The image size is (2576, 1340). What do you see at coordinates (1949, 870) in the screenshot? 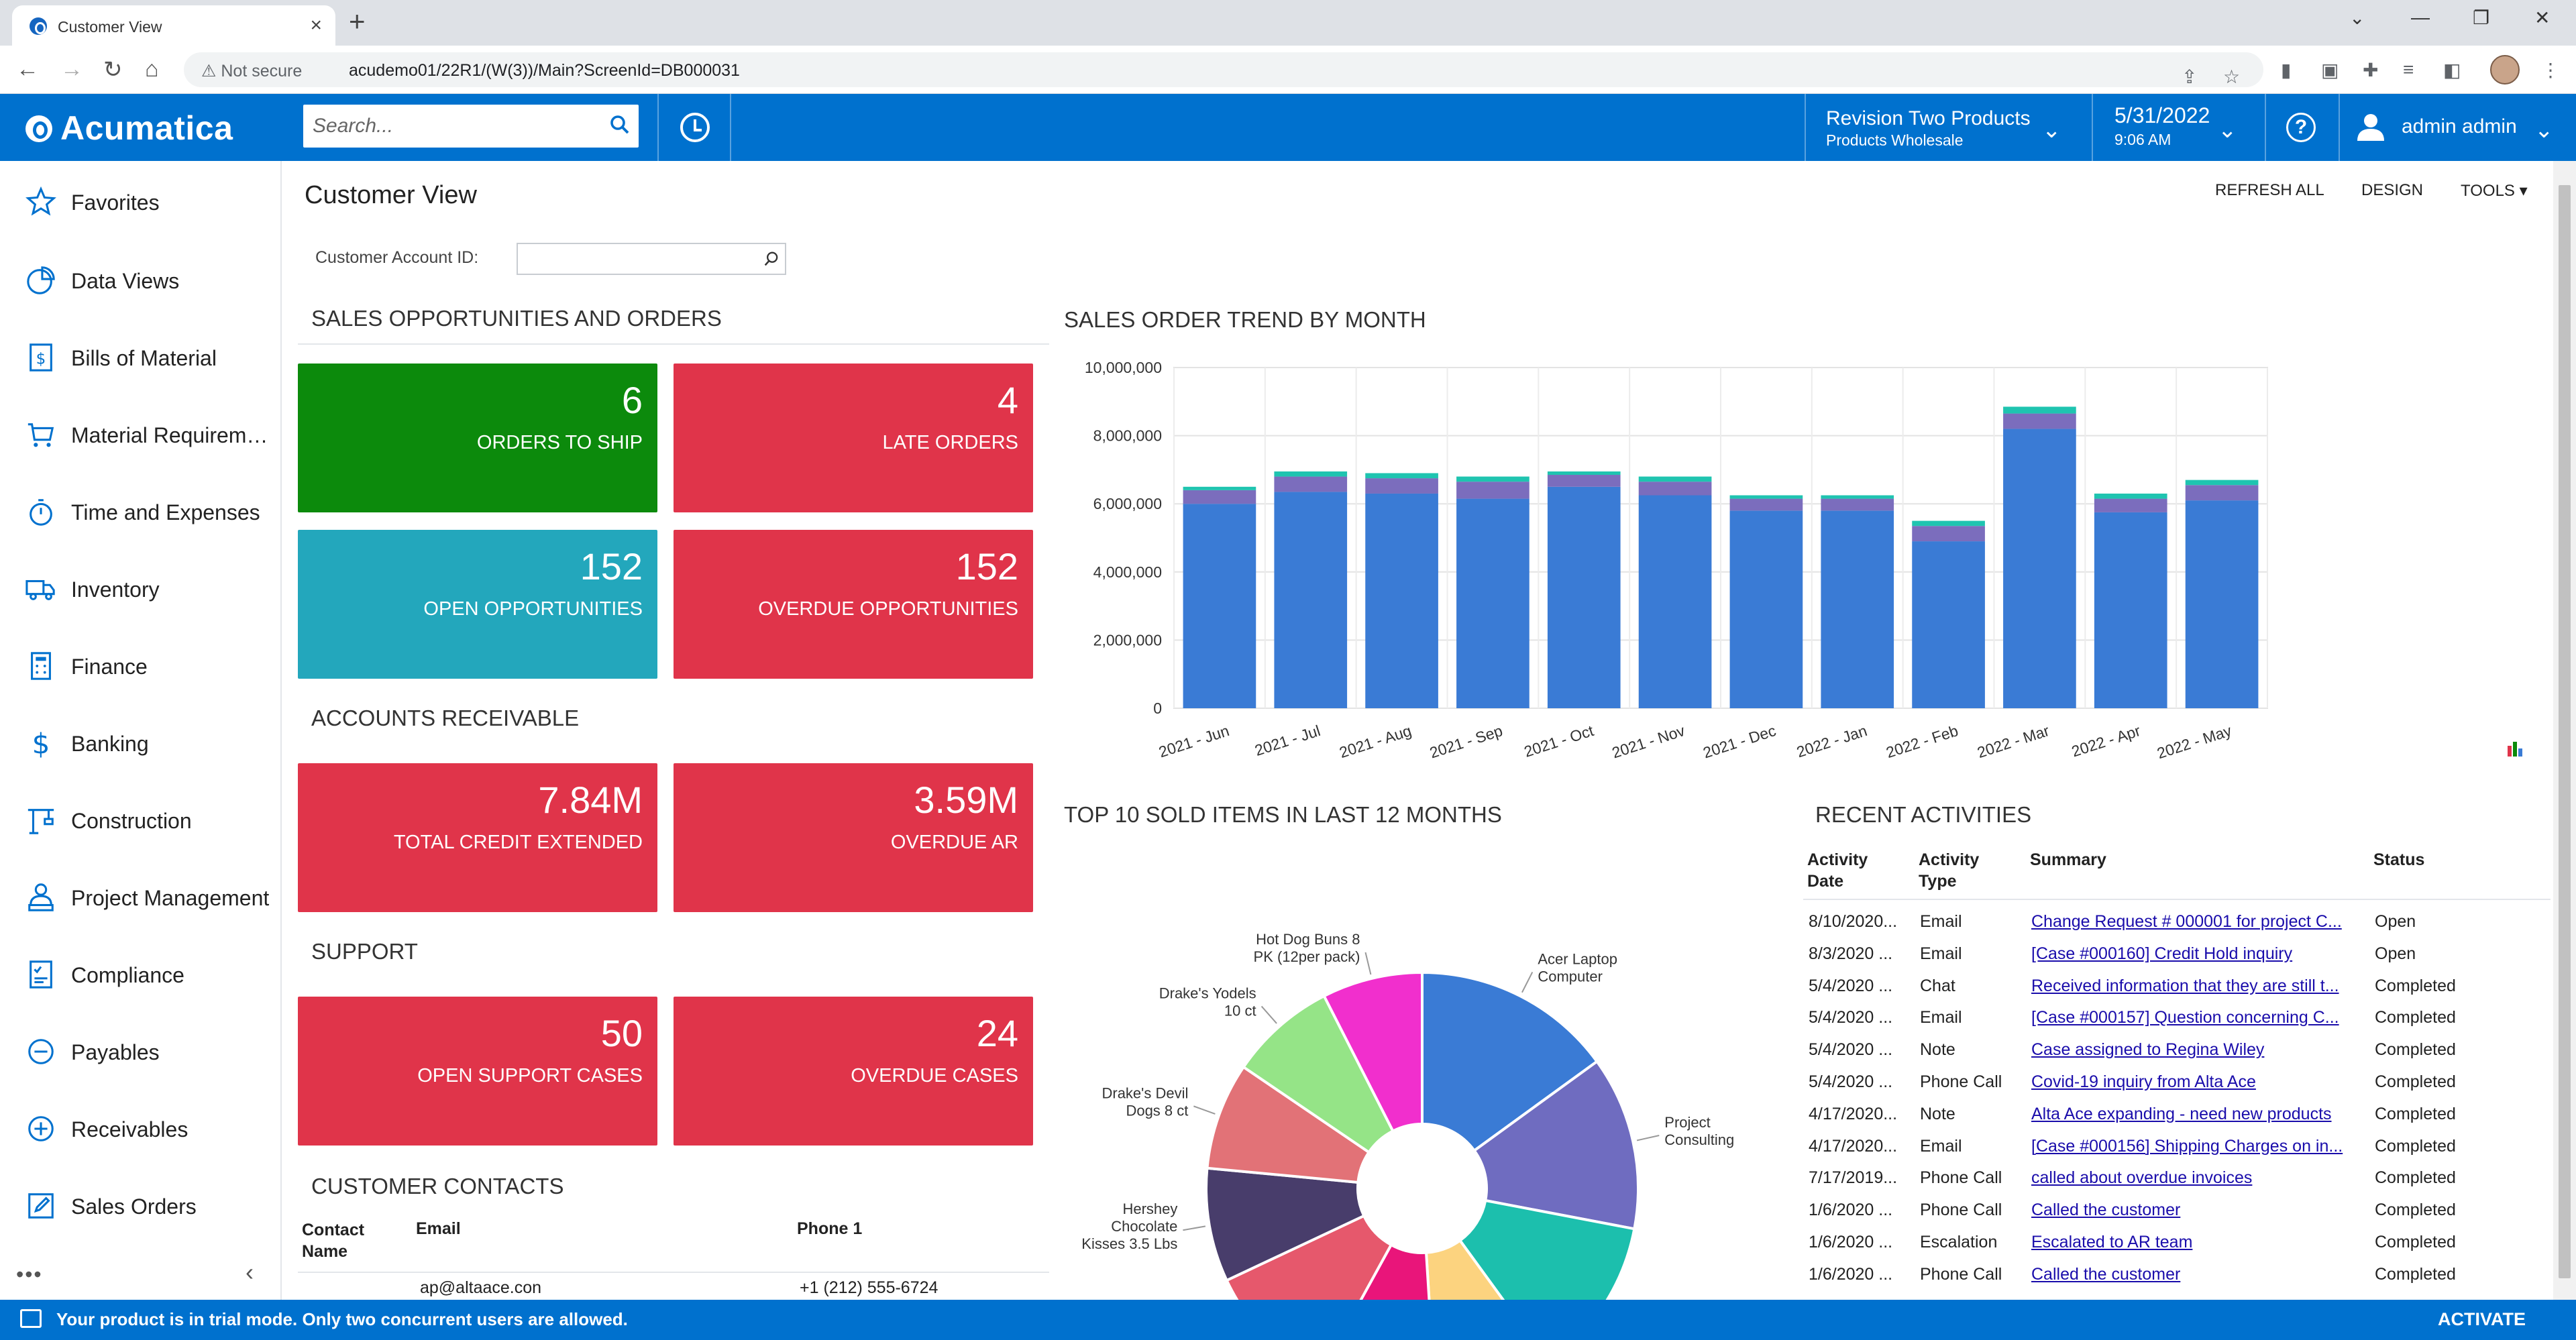
I see `activities-header-type: Activity Type` at bounding box center [1949, 870].